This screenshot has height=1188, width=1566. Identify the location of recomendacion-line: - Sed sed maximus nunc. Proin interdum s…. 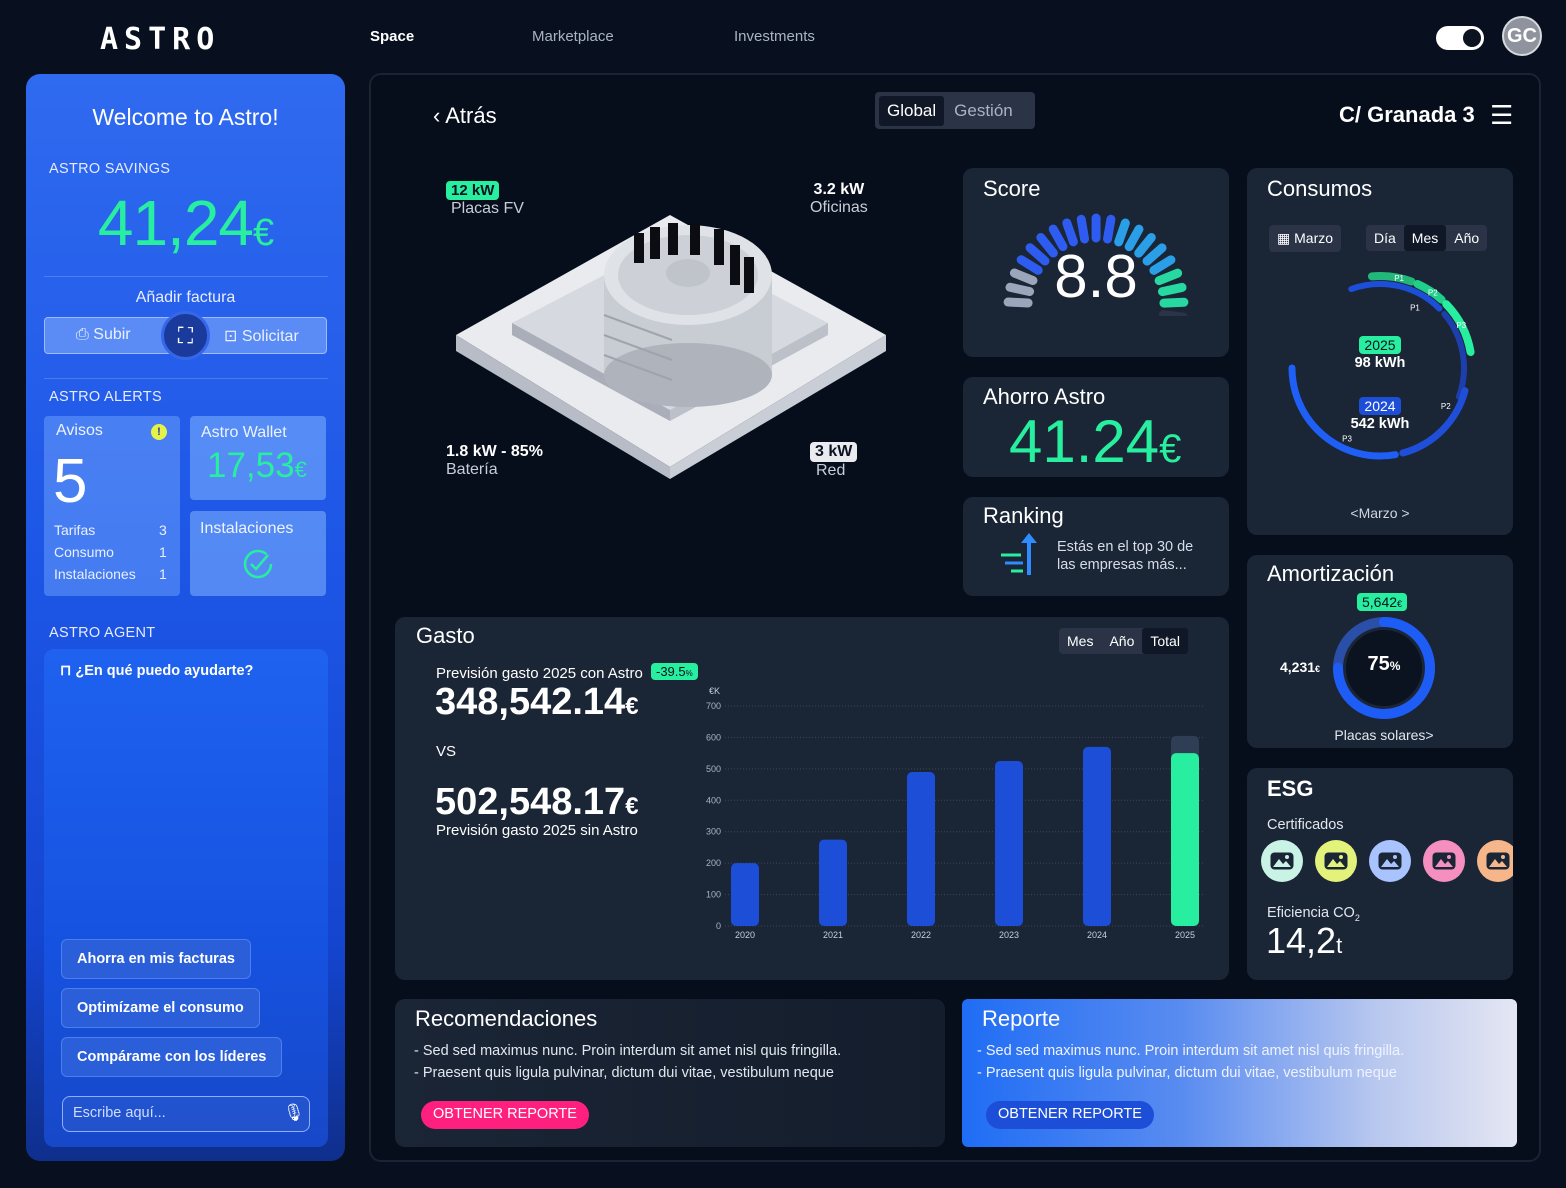
(628, 1051).